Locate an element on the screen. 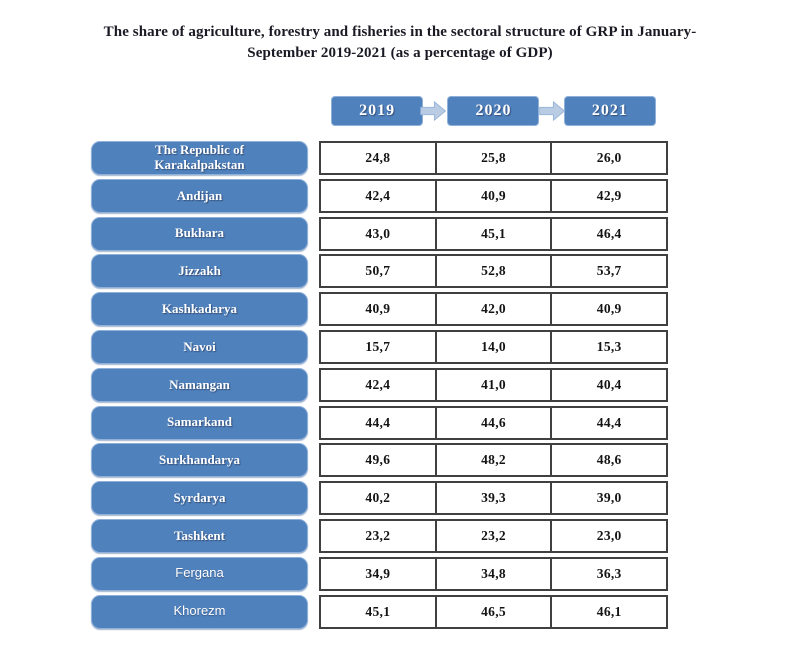  value-cell-2020: 46,5 is located at coordinates (492, 611).